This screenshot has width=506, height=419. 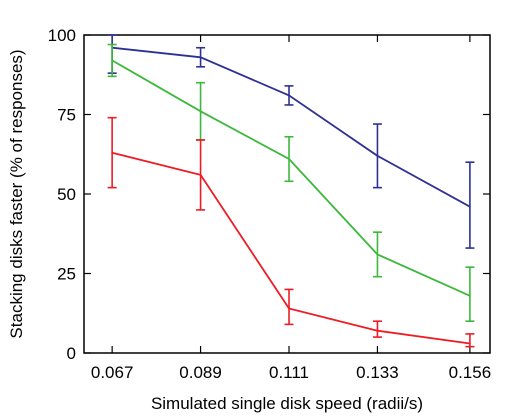 What do you see at coordinates (66, 115) in the screenshot?
I see `y-tick-label: 75` at bounding box center [66, 115].